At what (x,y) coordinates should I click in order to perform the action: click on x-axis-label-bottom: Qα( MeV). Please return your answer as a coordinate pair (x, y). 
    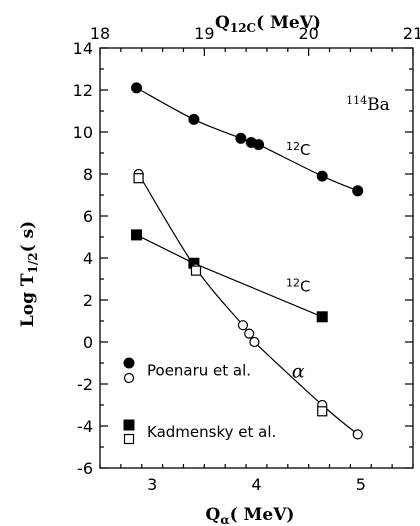
    Looking at the image, I should click on (250, 515).